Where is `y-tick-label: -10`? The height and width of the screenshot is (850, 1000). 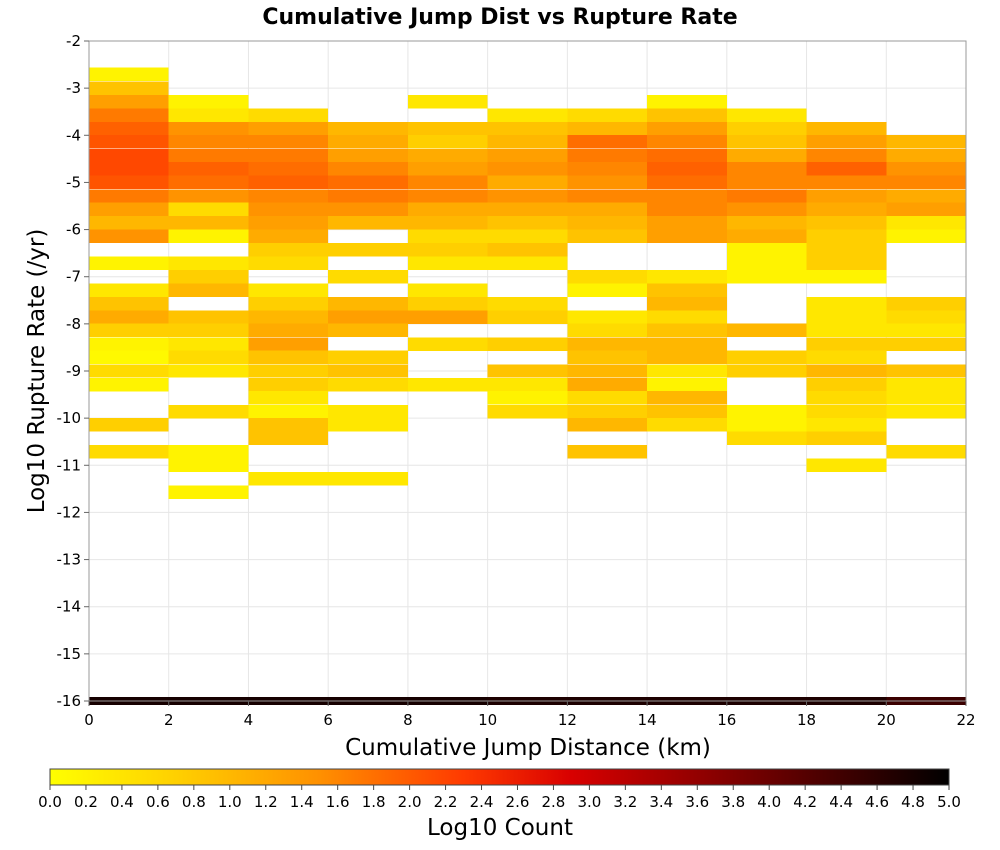 y-tick-label: -10 is located at coordinates (69, 418).